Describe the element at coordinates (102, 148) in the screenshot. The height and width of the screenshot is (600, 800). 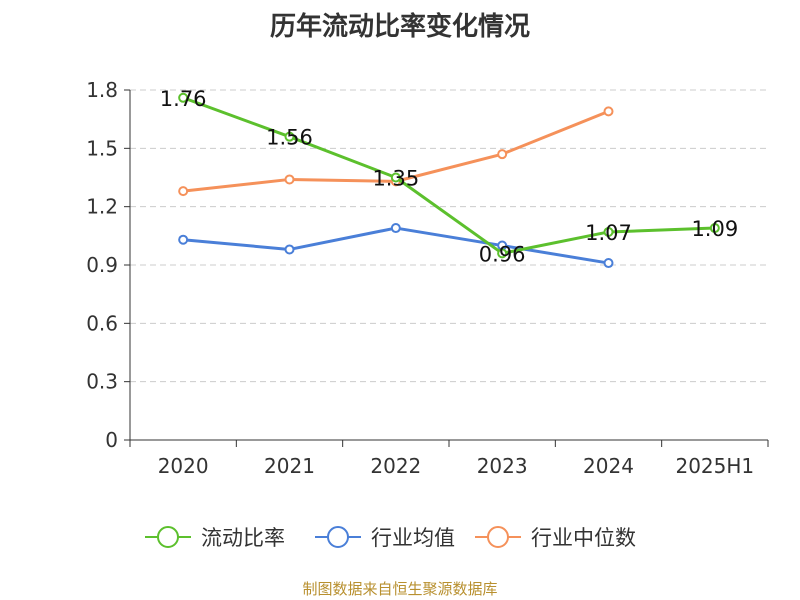
I see `y-tick-label: 1.5` at that location.